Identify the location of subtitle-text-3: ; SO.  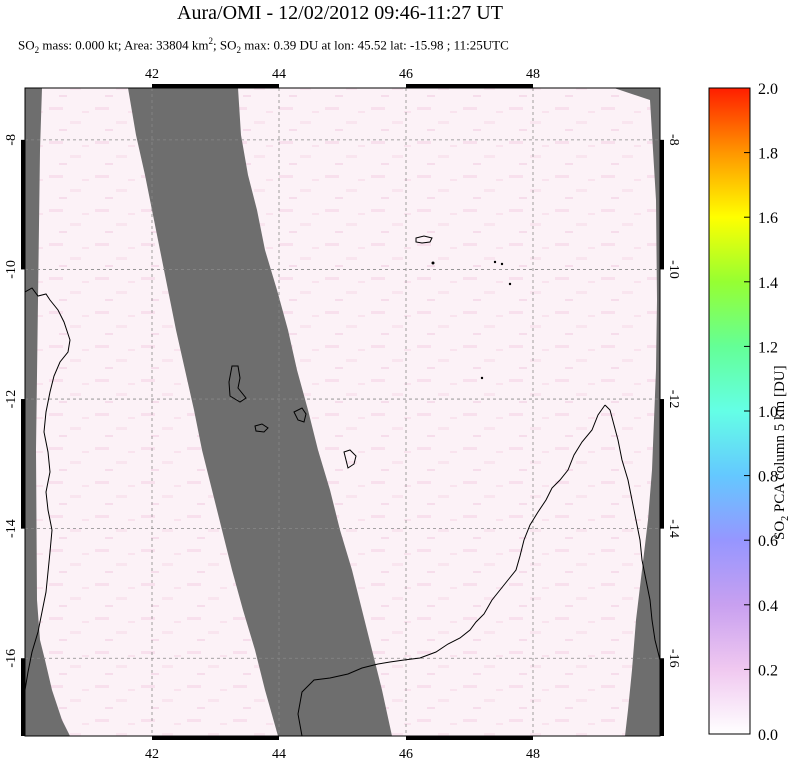
(224, 45).